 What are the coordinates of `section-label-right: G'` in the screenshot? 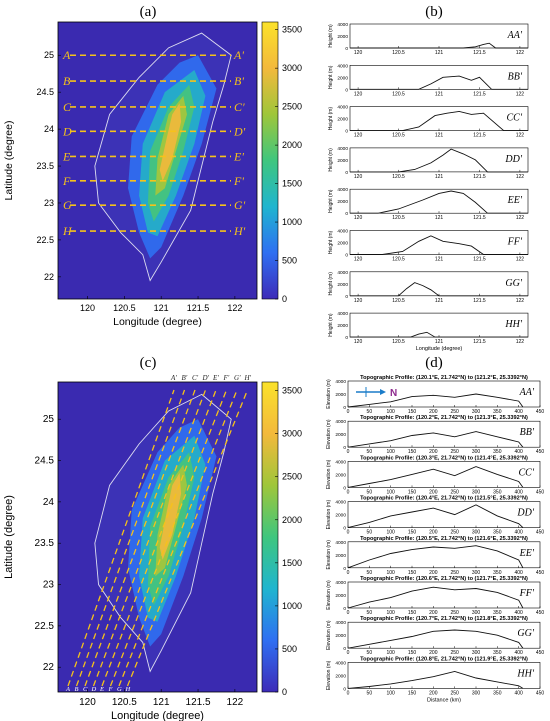 It's located at (240, 205).